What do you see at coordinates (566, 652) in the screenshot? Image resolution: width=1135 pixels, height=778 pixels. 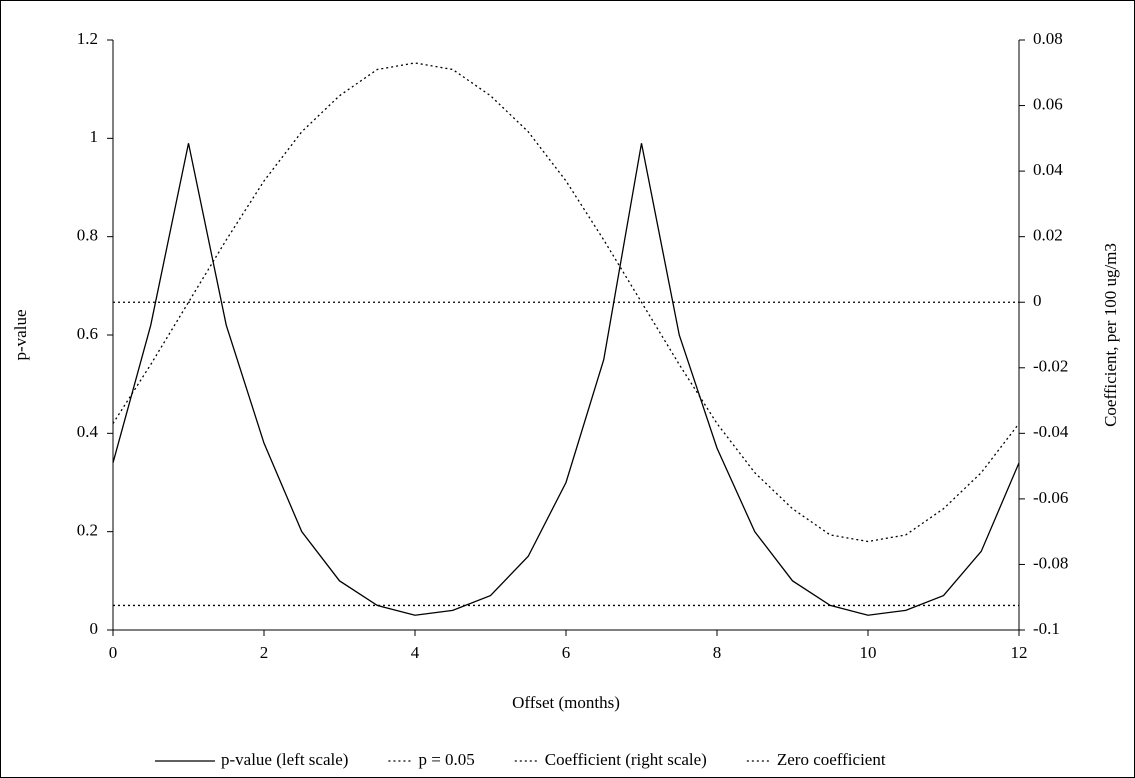 I see `x-tick-label: 6` at bounding box center [566, 652].